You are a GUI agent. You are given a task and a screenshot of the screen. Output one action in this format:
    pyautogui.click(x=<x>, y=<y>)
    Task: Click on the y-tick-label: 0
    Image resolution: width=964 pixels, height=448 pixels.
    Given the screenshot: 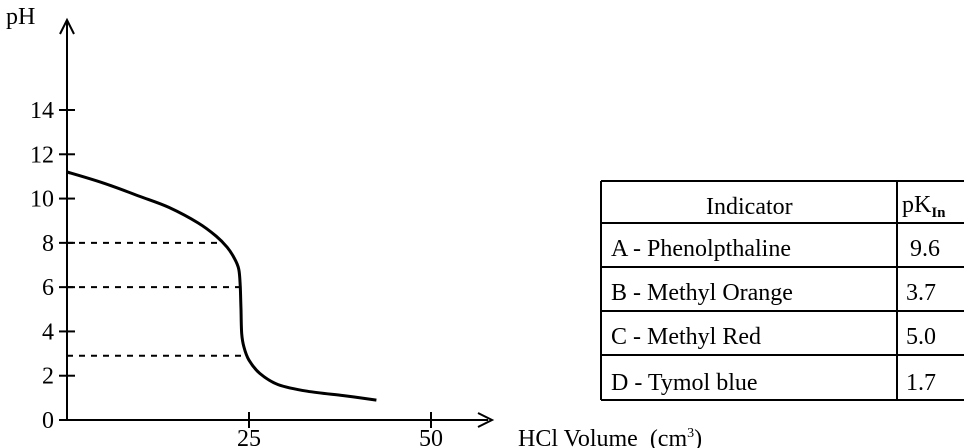 What is the action you would take?
    pyautogui.click(x=48, y=421)
    